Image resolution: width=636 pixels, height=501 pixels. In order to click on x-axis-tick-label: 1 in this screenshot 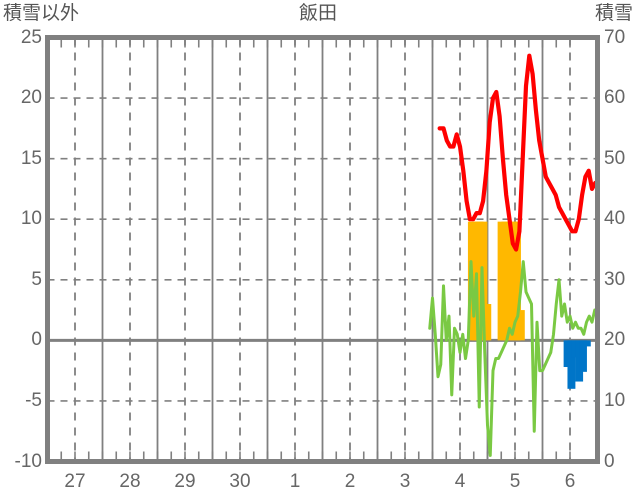, I will do `click(295, 481)`.